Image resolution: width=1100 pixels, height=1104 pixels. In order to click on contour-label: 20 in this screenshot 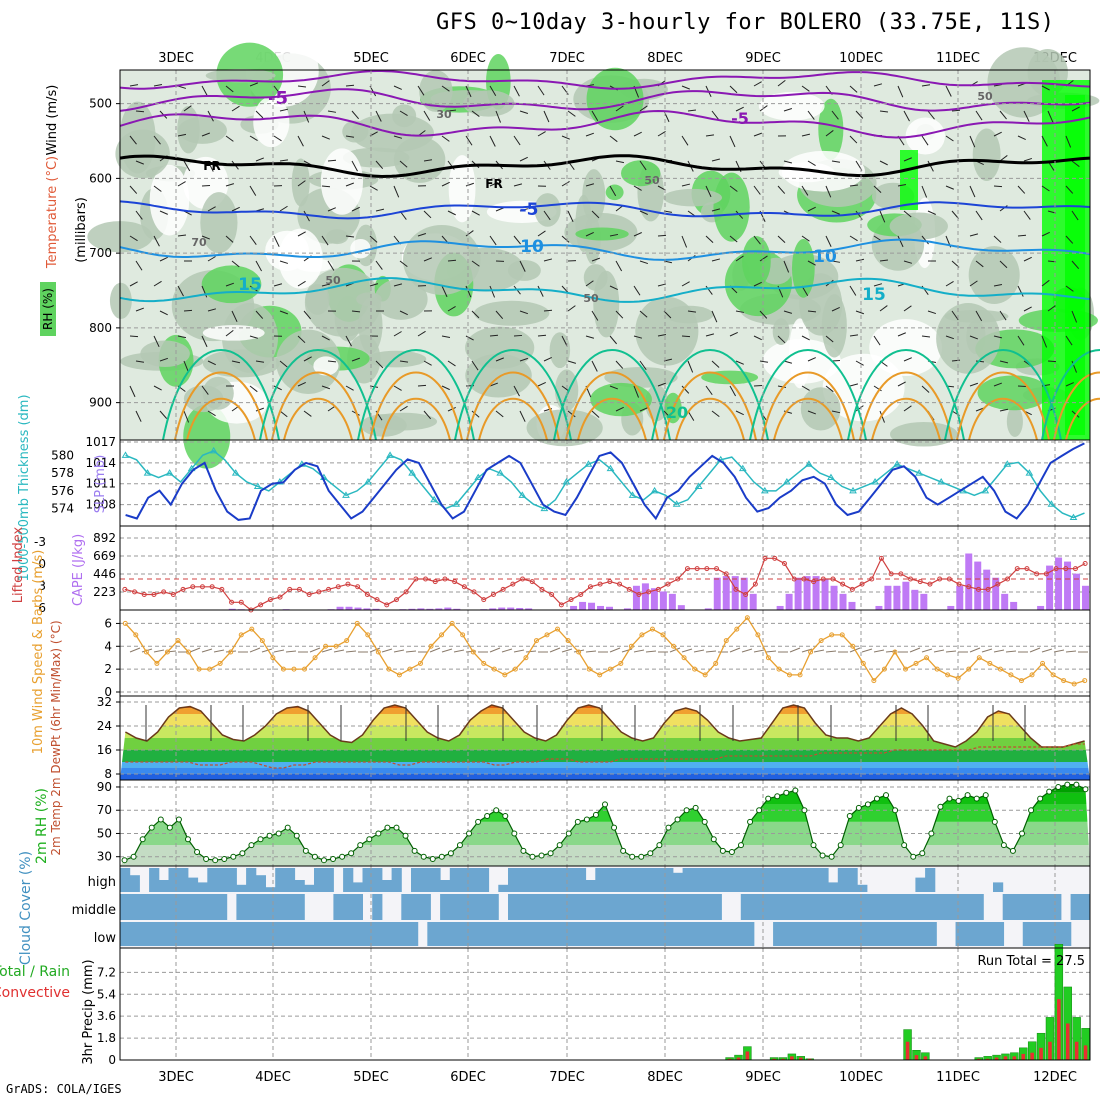, I will do `click(677, 412)`.